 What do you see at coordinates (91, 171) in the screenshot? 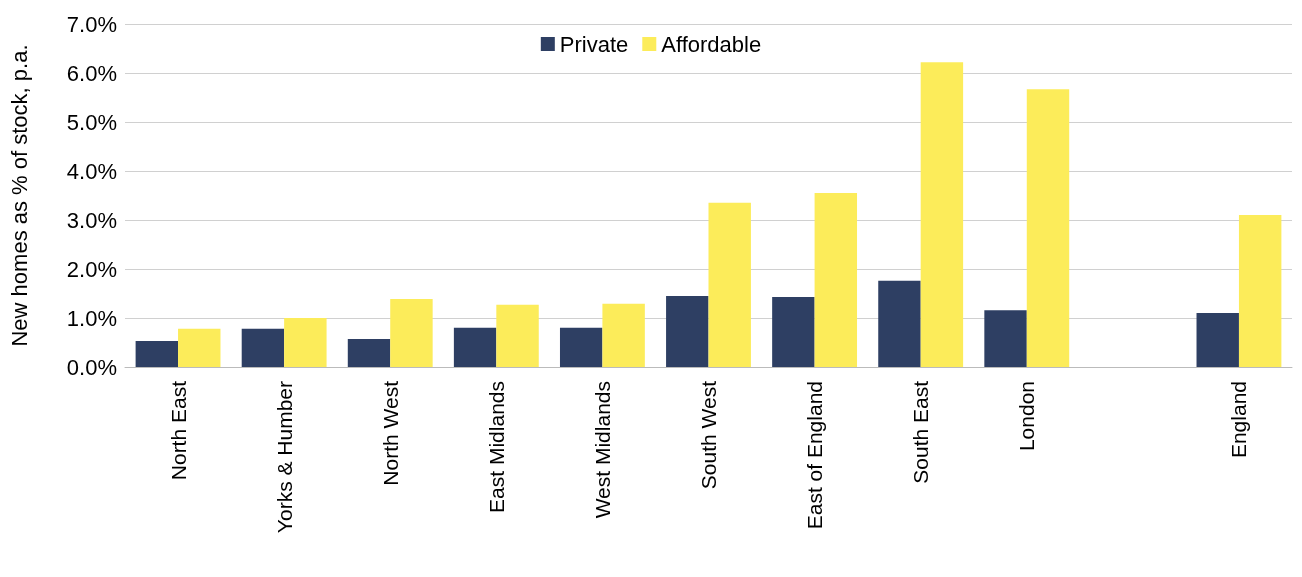
I see `y-tick-label: 4.0%` at bounding box center [91, 171].